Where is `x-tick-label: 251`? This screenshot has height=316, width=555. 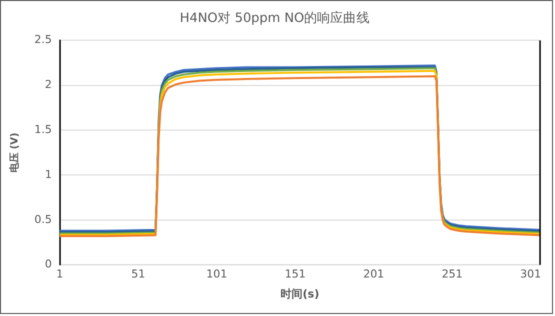 x-tick-label: 251 is located at coordinates (452, 273).